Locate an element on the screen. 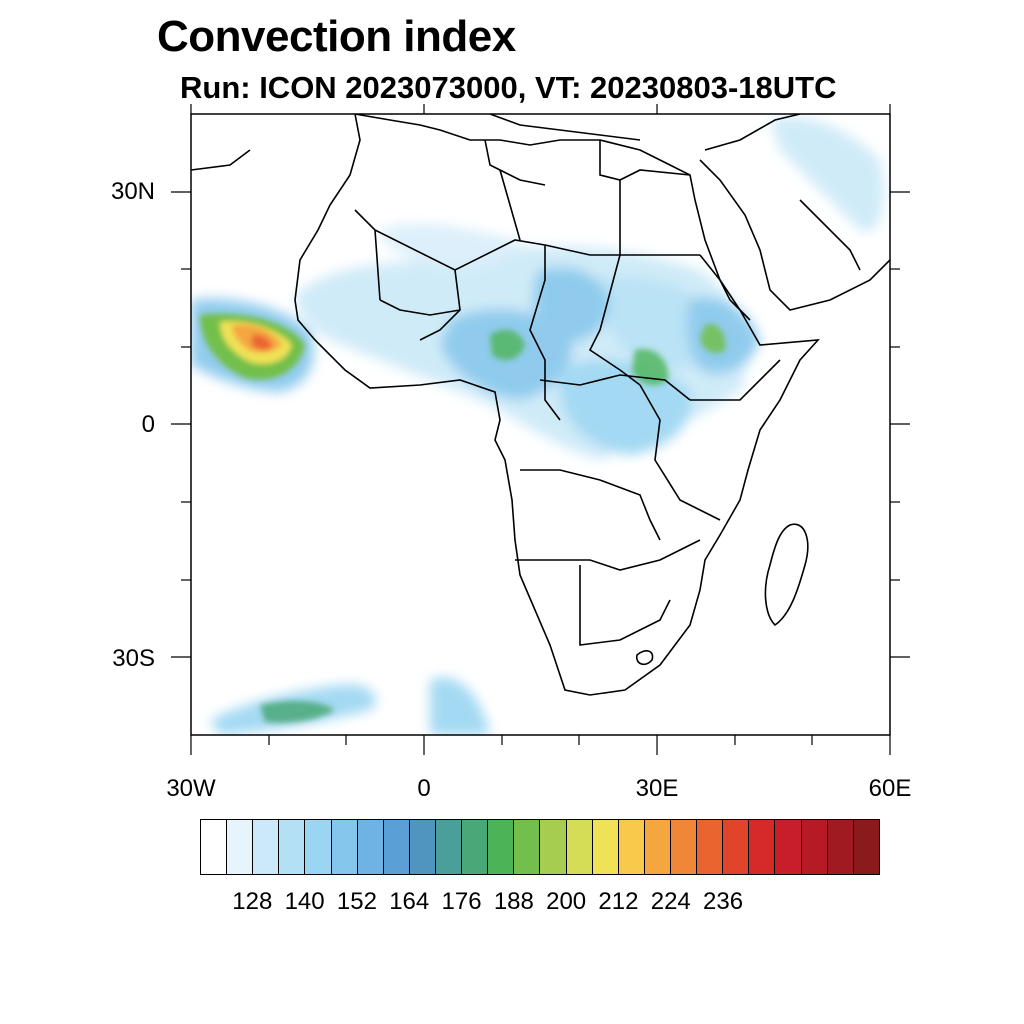 Image resolution: width=1024 pixels, height=1024 pixels. colorbar-label: 224 is located at coordinates (670, 901).